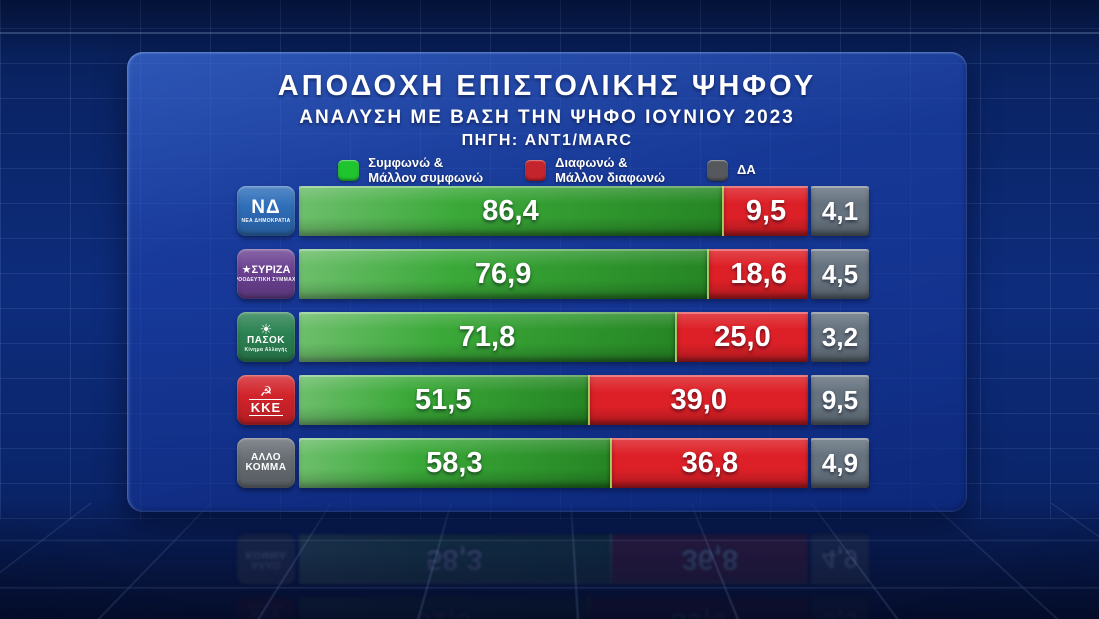  I want to click on disagree-segment: 9,5, so click(766, 211).